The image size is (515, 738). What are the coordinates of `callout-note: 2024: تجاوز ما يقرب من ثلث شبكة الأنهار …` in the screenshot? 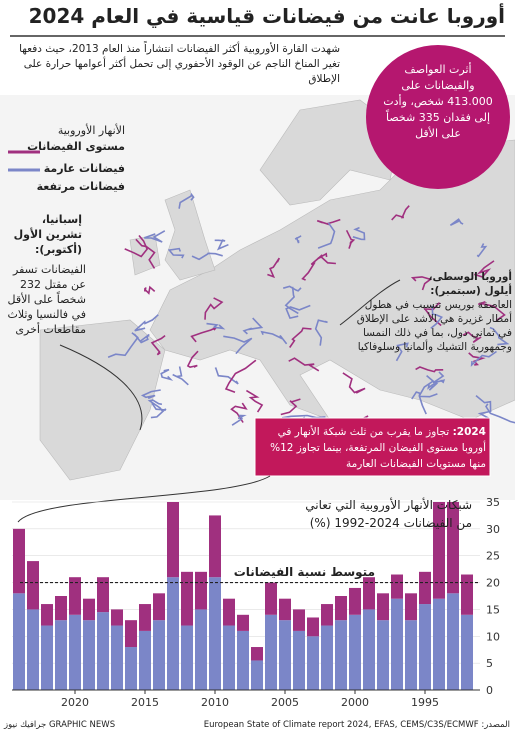 It's located at (374, 448).